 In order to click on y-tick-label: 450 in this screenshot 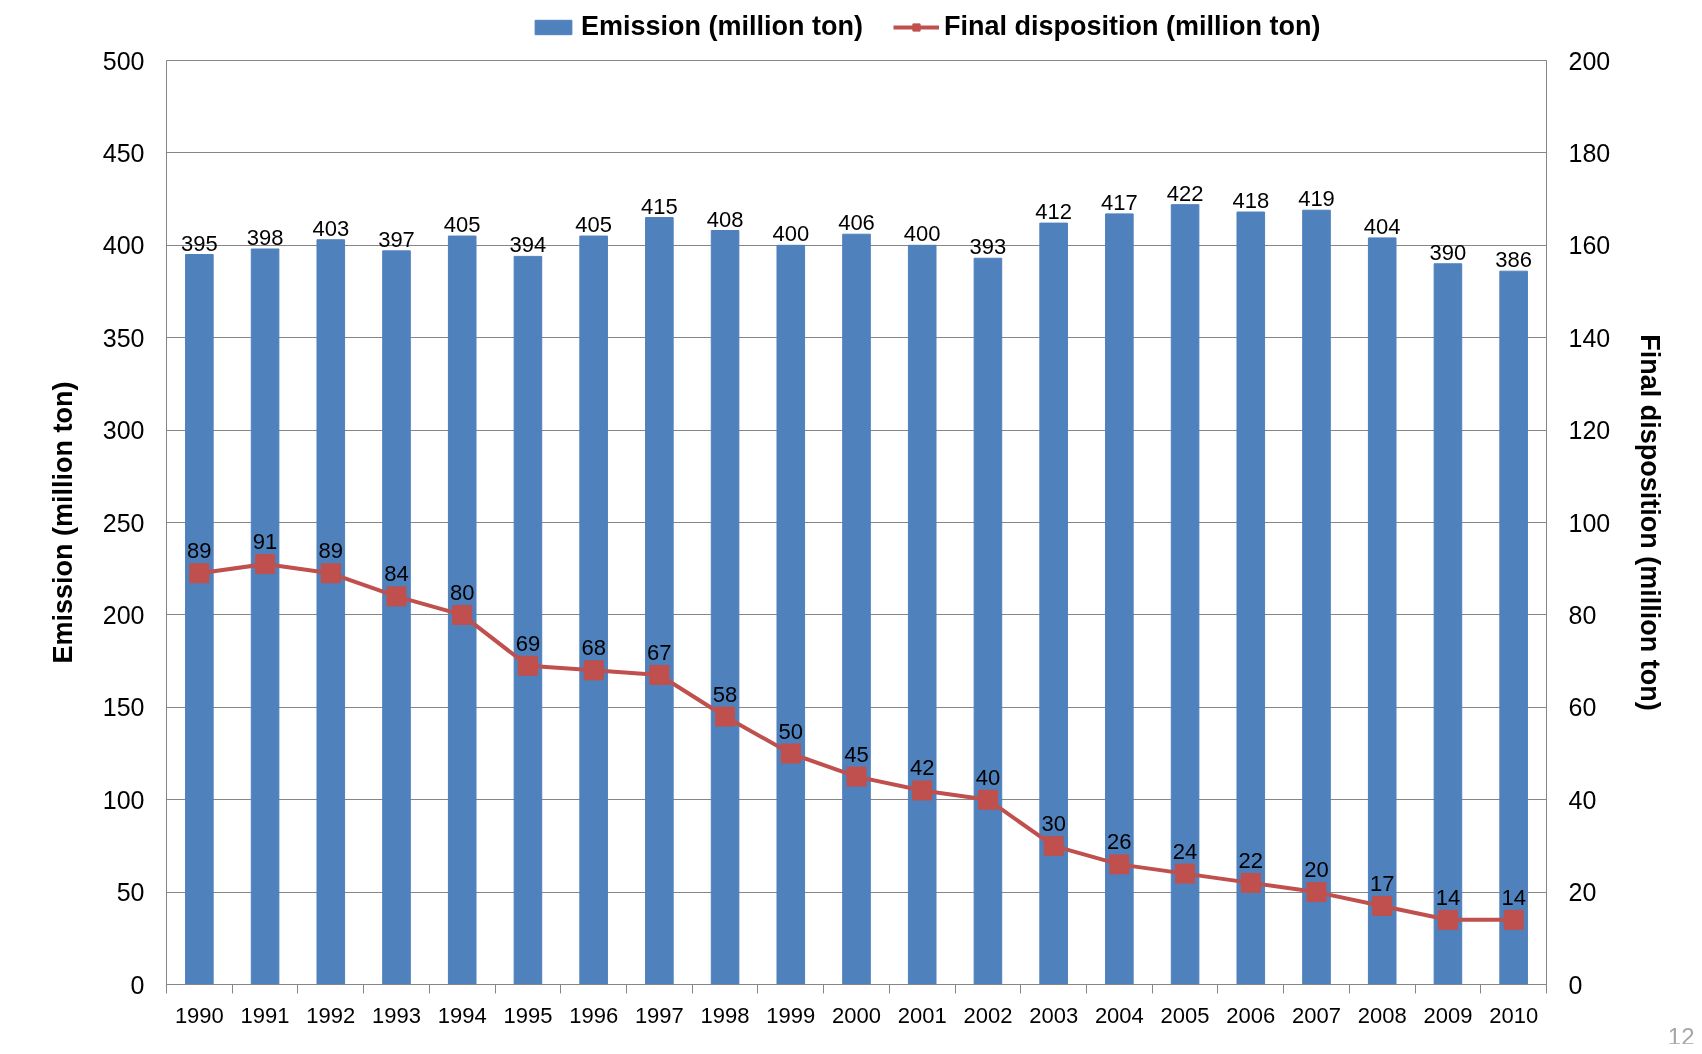, I will do `click(123, 152)`.